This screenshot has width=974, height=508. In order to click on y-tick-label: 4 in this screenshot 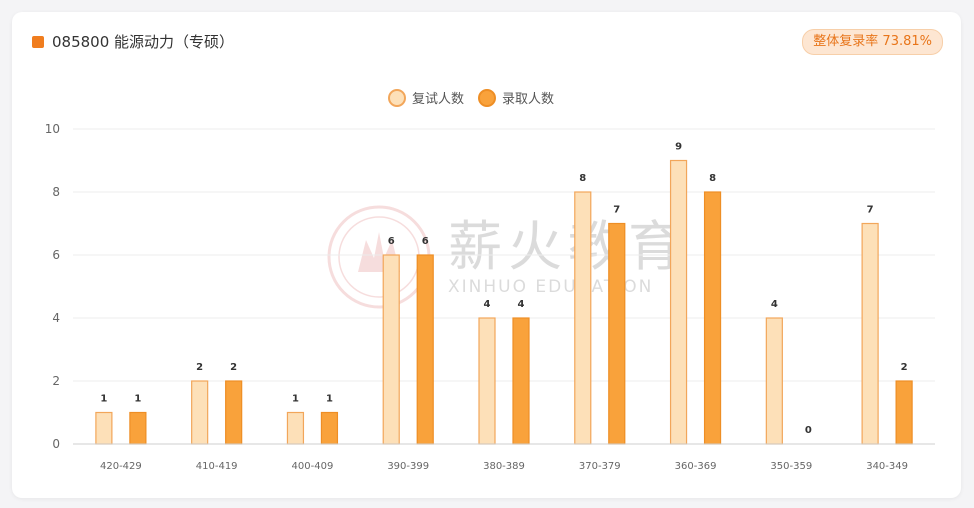, I will do `click(56, 318)`.